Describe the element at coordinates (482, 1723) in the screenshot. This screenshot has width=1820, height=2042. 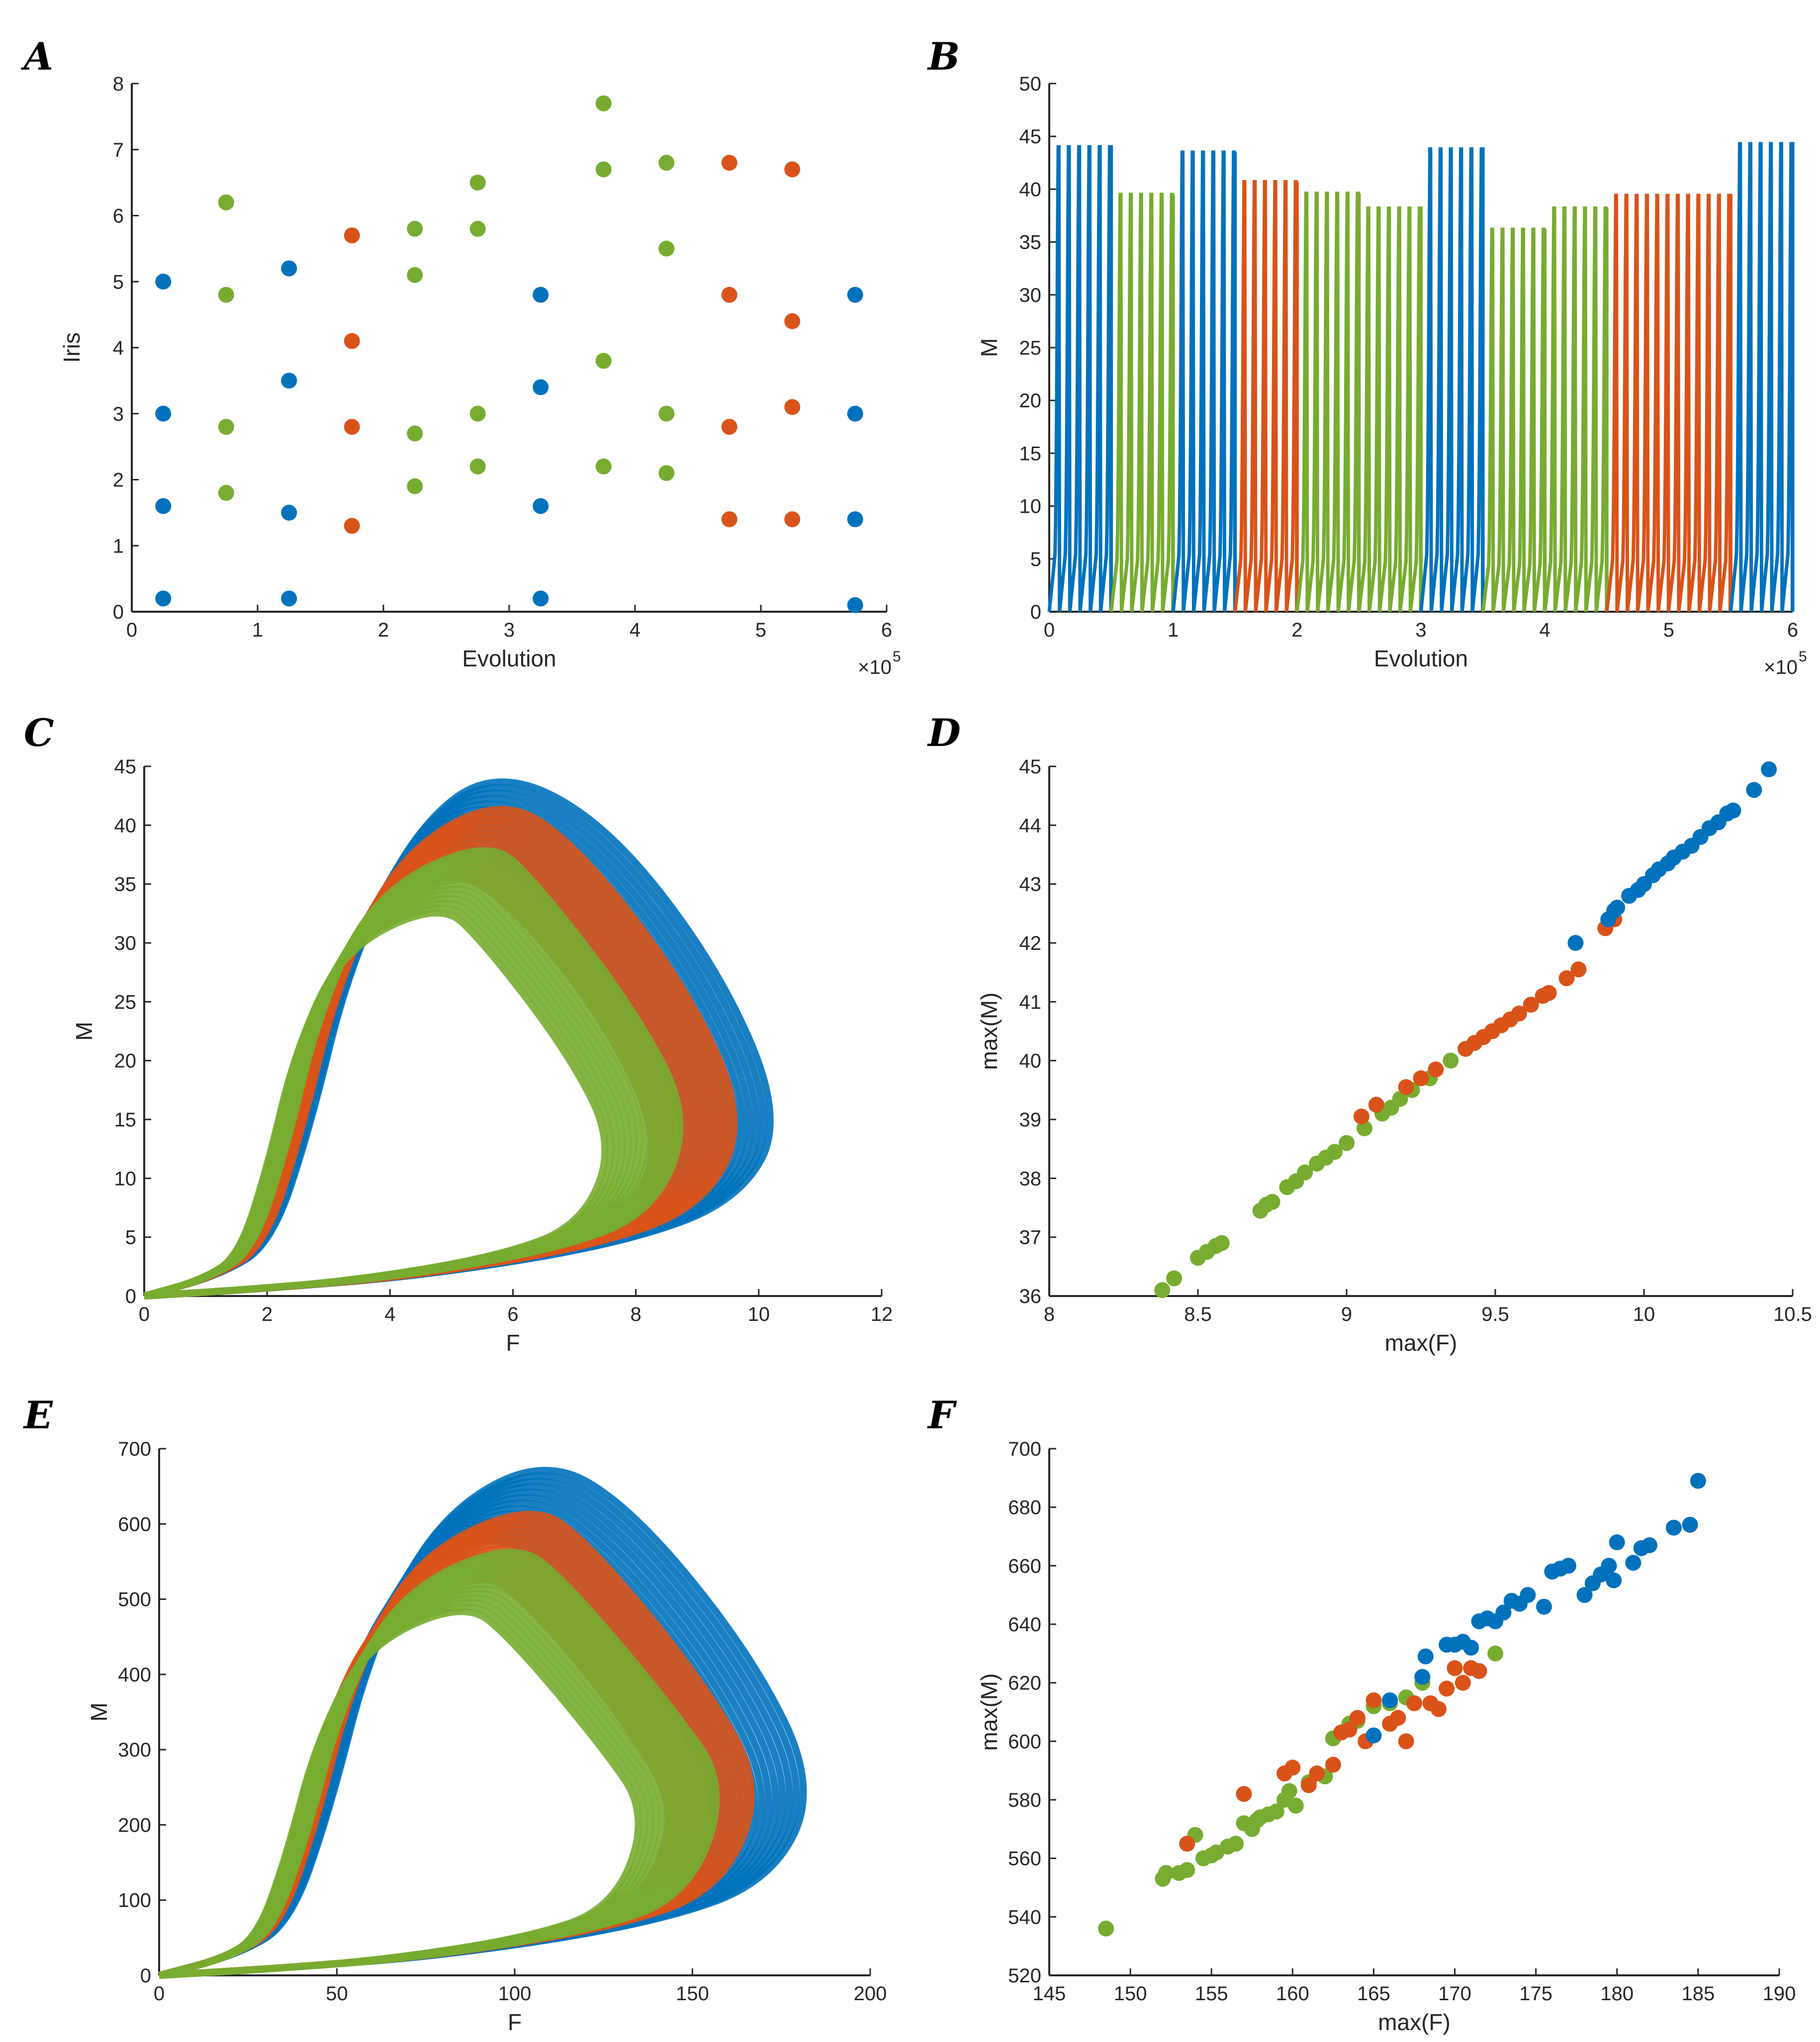
I see `panel-e-marks` at that location.